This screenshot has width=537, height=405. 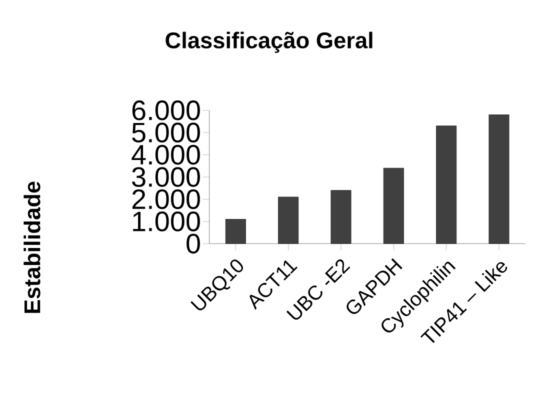 What do you see at coordinates (166, 110) in the screenshot?
I see `y-tick-label: 6.000` at bounding box center [166, 110].